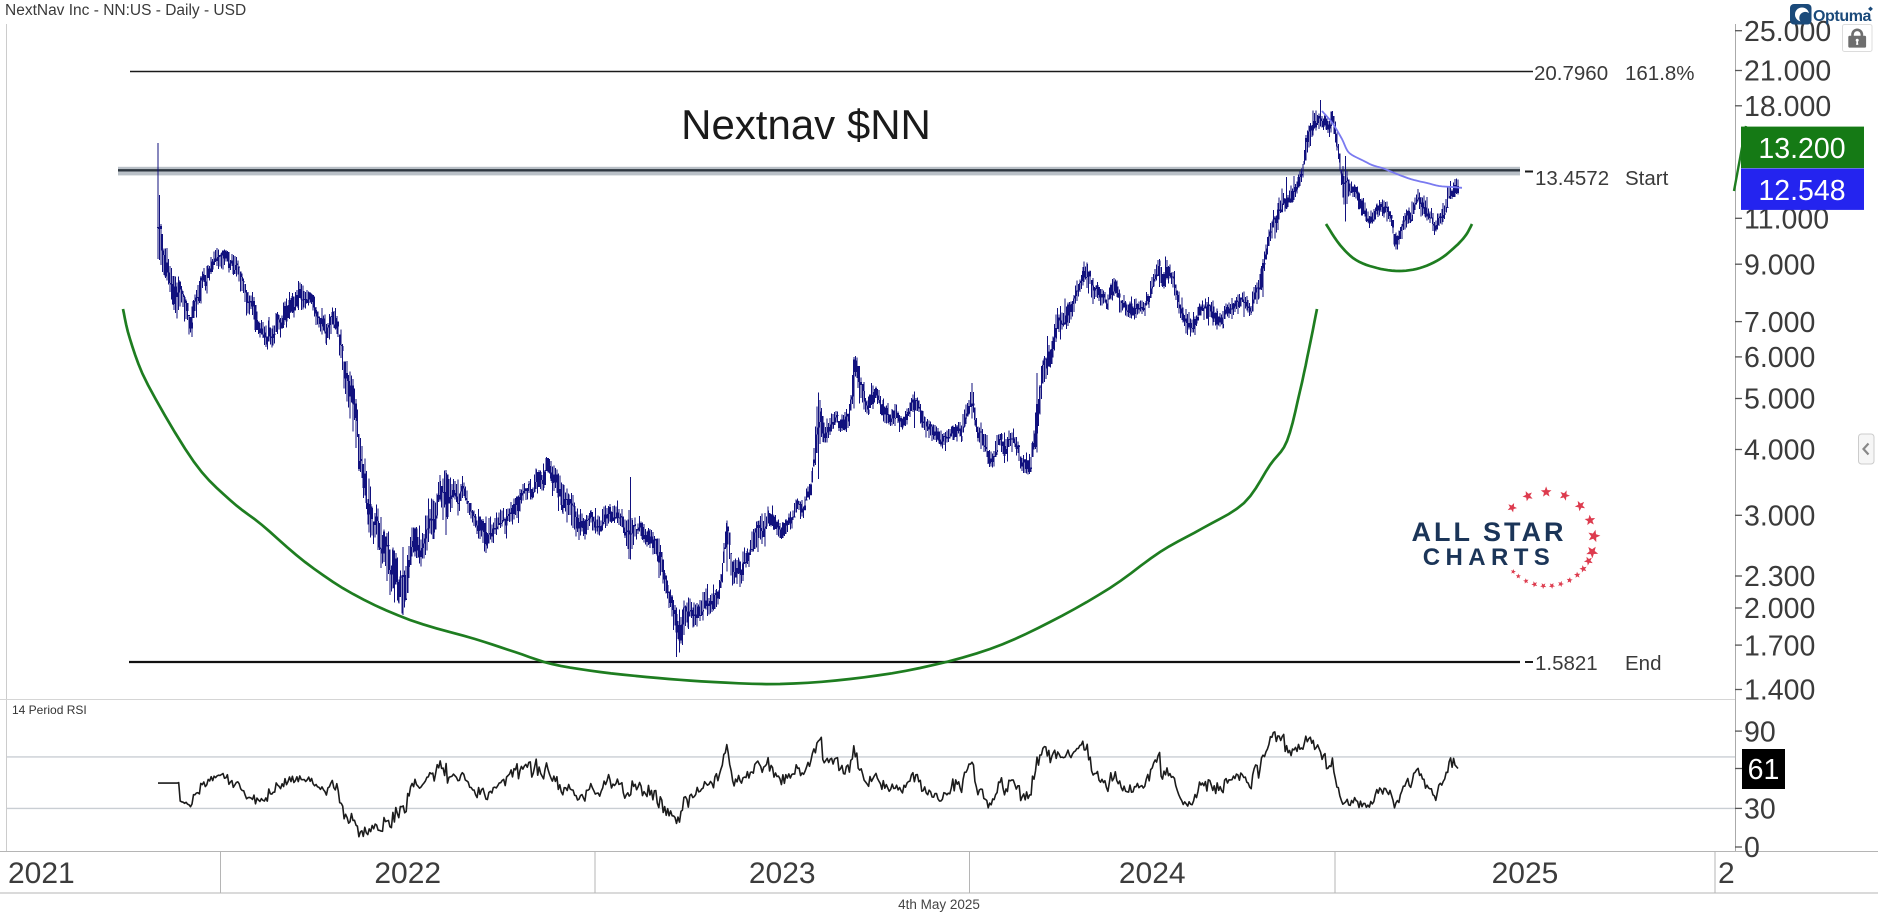 Image resolution: width=1878 pixels, height=924 pixels. I want to click on svg-text: 3.000, so click(1779, 517).